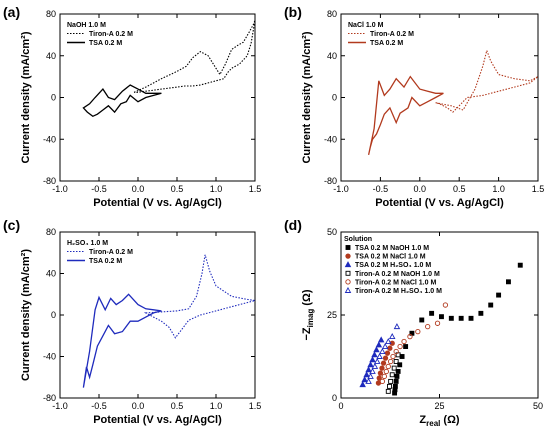 This screenshot has width=550, height=429. Describe the element at coordinates (395, 282) in the screenshot. I see `legend-item-label: Tiron-A 0.2 M NaCl 1.0 M` at that location.